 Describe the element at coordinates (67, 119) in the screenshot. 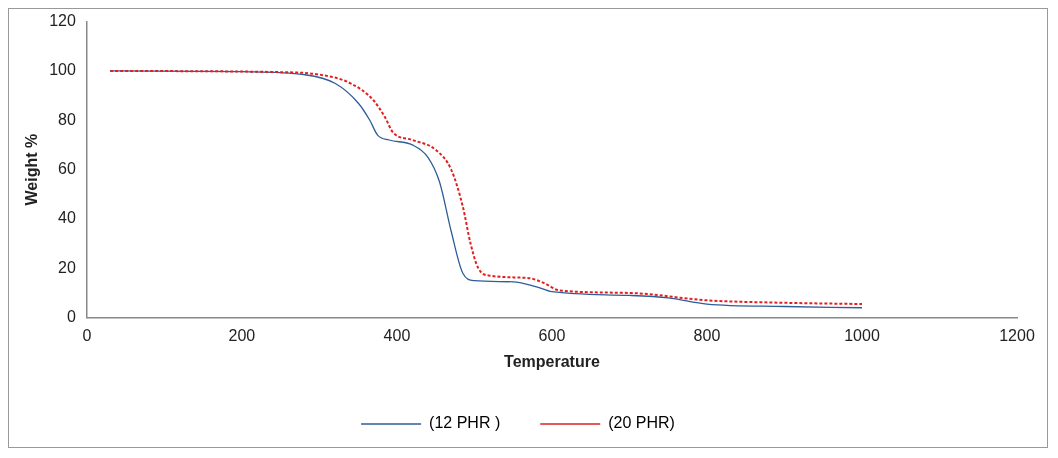

I see `y-tick-label: 80` at that location.